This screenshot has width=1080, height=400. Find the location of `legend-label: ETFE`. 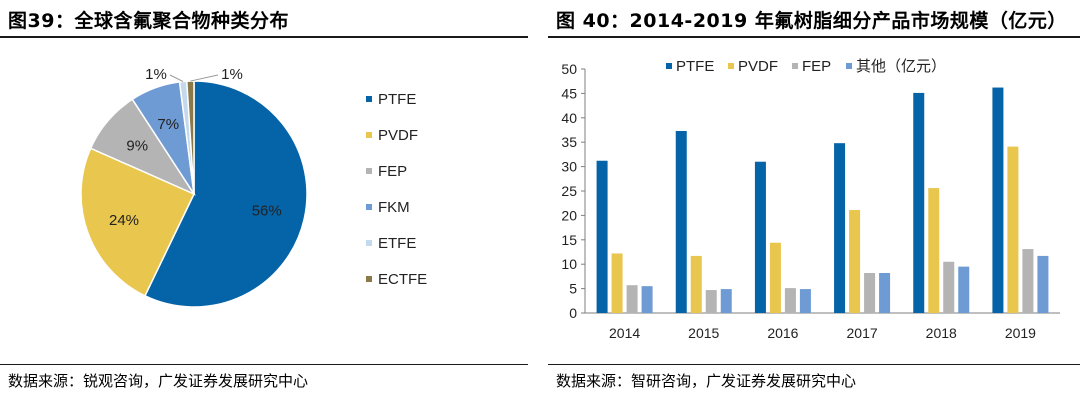

legend-label: ETFE is located at coordinates (397, 243).